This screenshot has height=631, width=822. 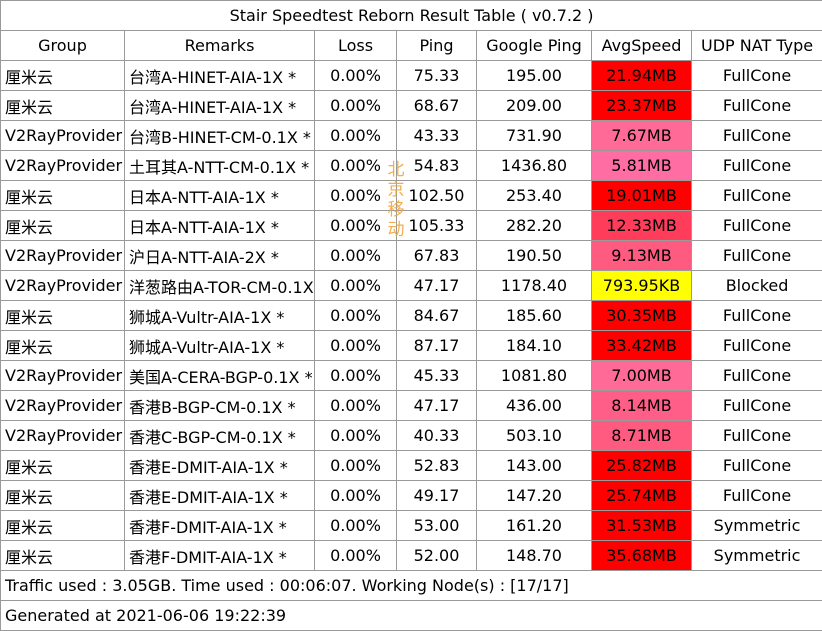 What do you see at coordinates (220, 166) in the screenshot?
I see `remarks-cell: 土耳其A-NTT-CM-0.1X *` at bounding box center [220, 166].